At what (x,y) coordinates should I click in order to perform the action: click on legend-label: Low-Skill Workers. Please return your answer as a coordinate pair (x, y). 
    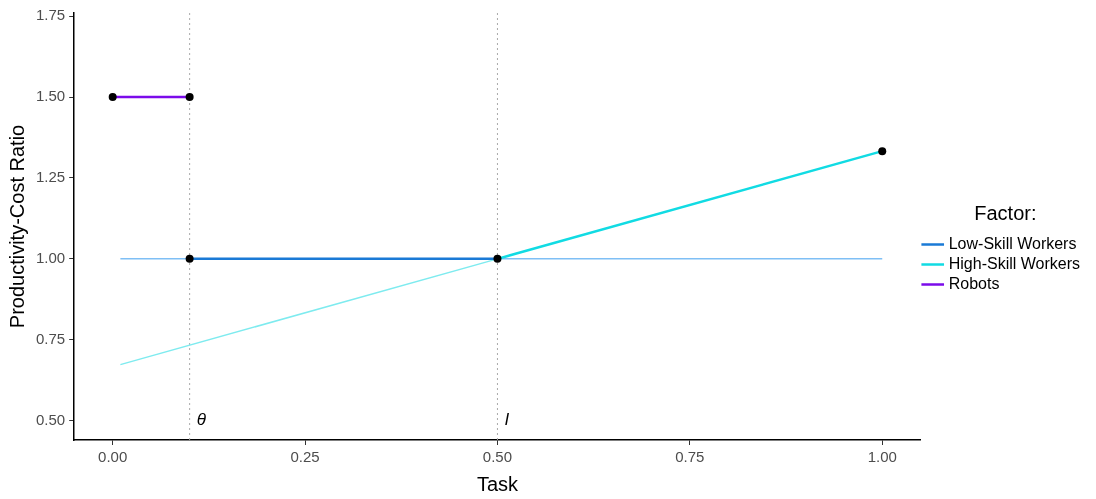
    Looking at the image, I should click on (1012, 243).